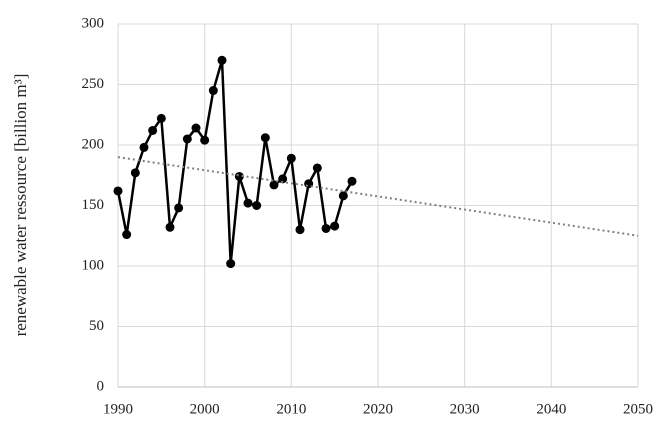 This screenshot has height=440, width=671. Describe the element at coordinates (93, 205) in the screenshot. I see `y-tick-label: 150` at that location.